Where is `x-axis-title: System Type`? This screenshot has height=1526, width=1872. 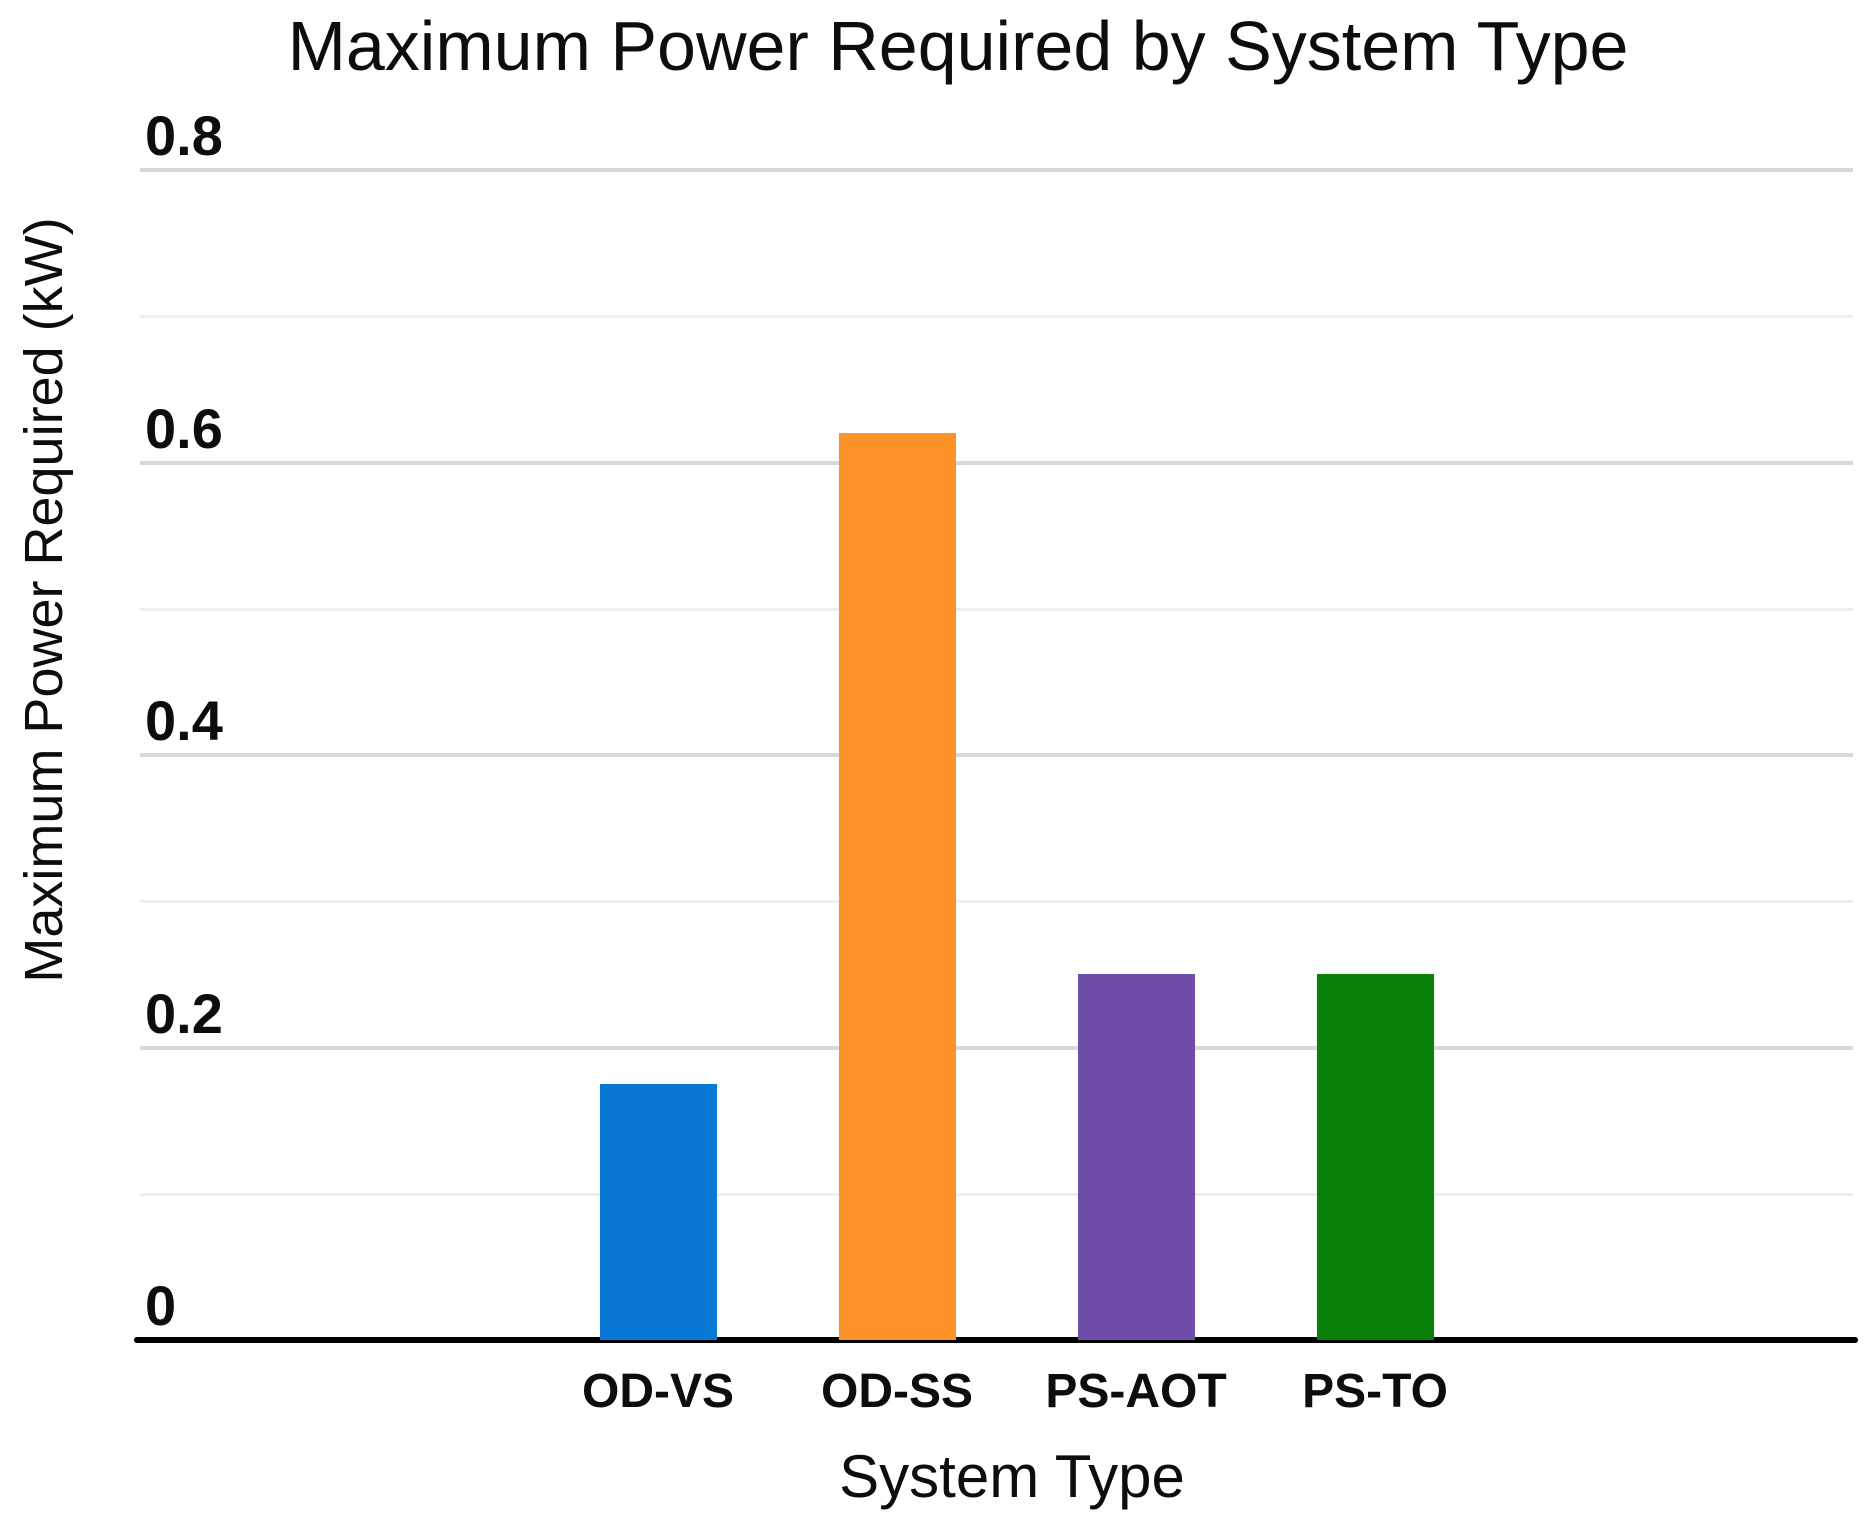 x-axis-title: System Type is located at coordinates (1012, 1476).